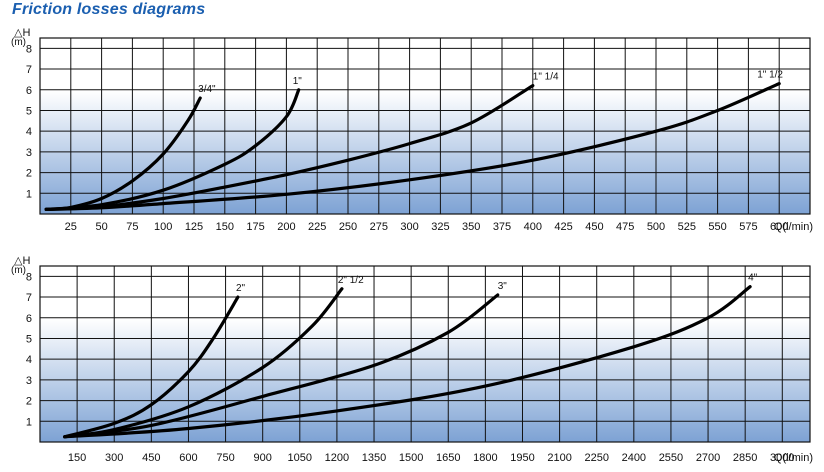 This screenshot has height=472, width=824. What do you see at coordinates (625, 227) in the screenshot?
I see `x-tick-label: 475` at bounding box center [625, 227].